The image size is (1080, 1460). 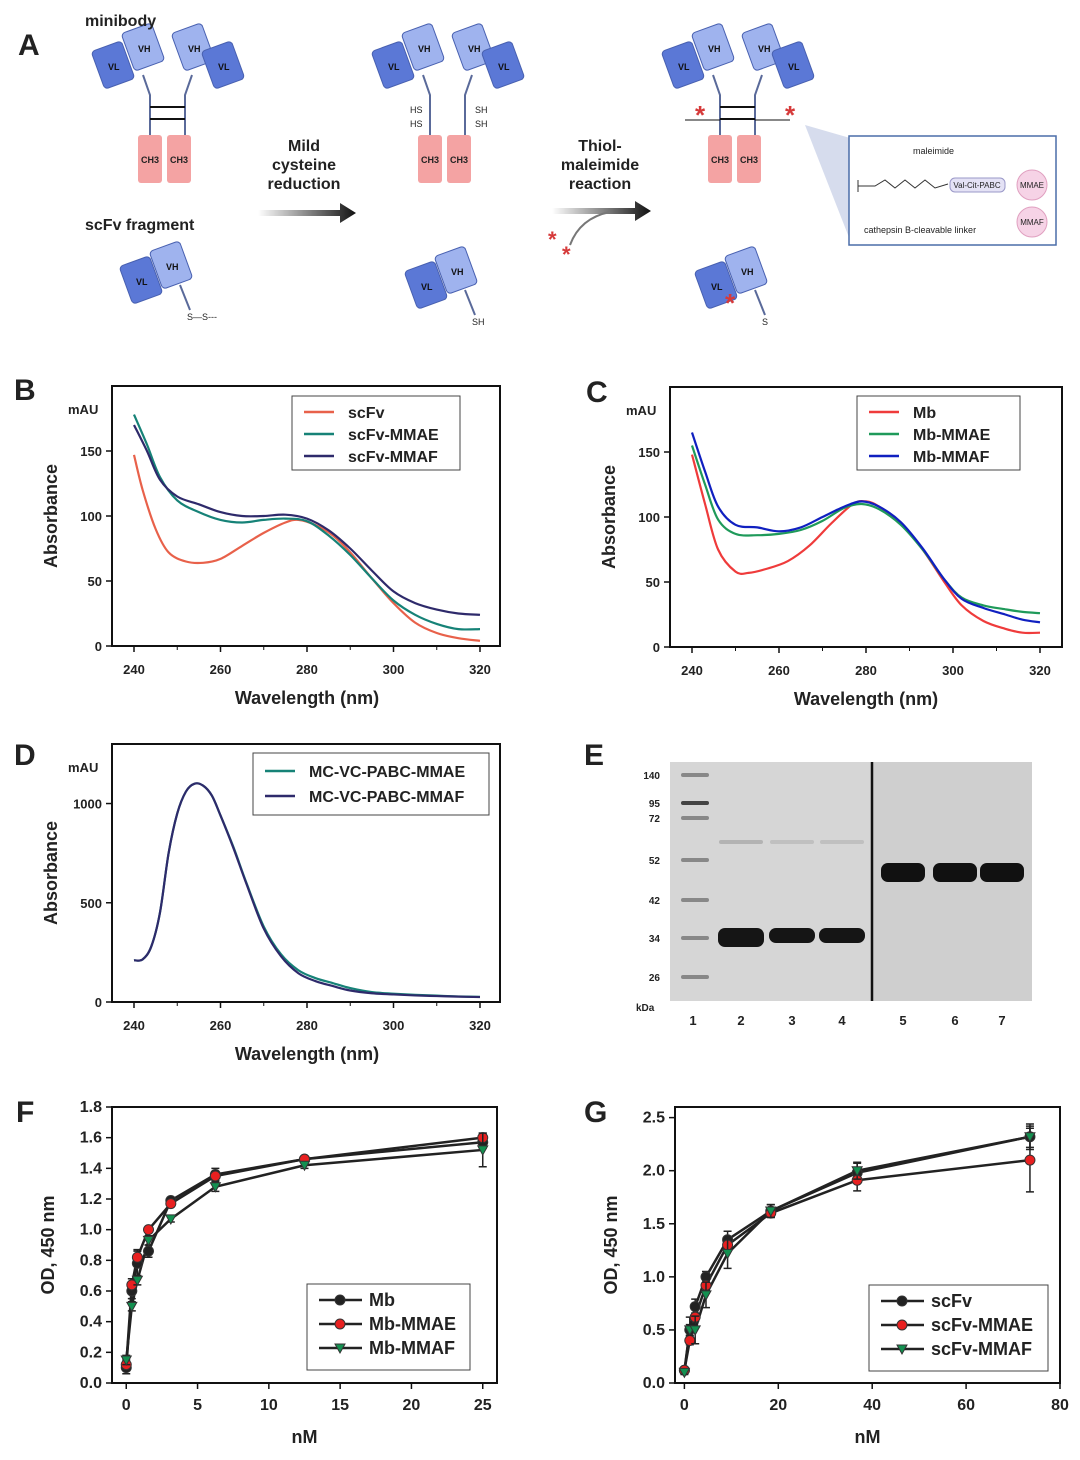 What do you see at coordinates (842, 1020) in the screenshot?
I see `lane-label: 4` at bounding box center [842, 1020].